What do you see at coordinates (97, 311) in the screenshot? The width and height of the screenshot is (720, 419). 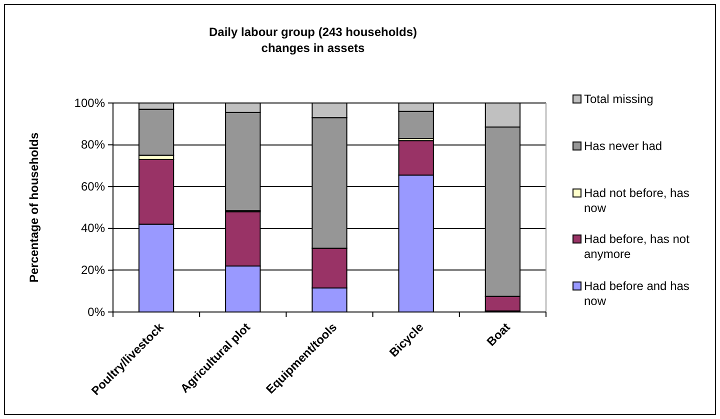 I see `y-tick-label: 0%` at bounding box center [97, 311].